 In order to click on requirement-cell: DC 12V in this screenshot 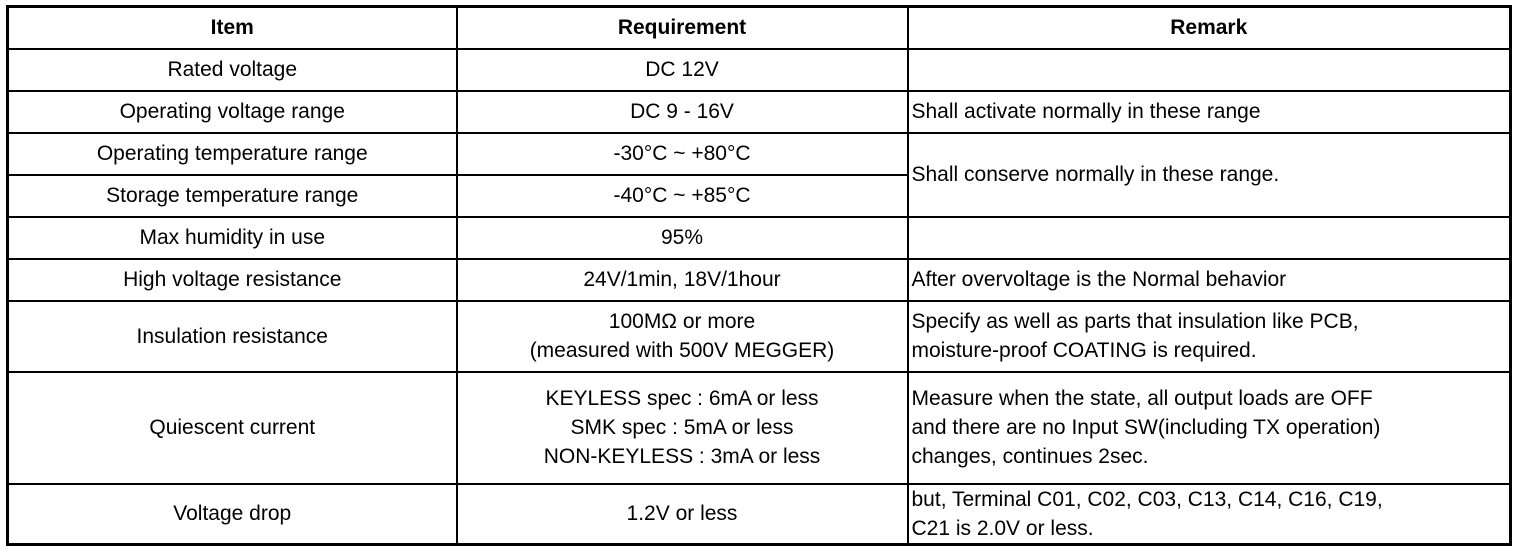, I will do `click(682, 69)`.